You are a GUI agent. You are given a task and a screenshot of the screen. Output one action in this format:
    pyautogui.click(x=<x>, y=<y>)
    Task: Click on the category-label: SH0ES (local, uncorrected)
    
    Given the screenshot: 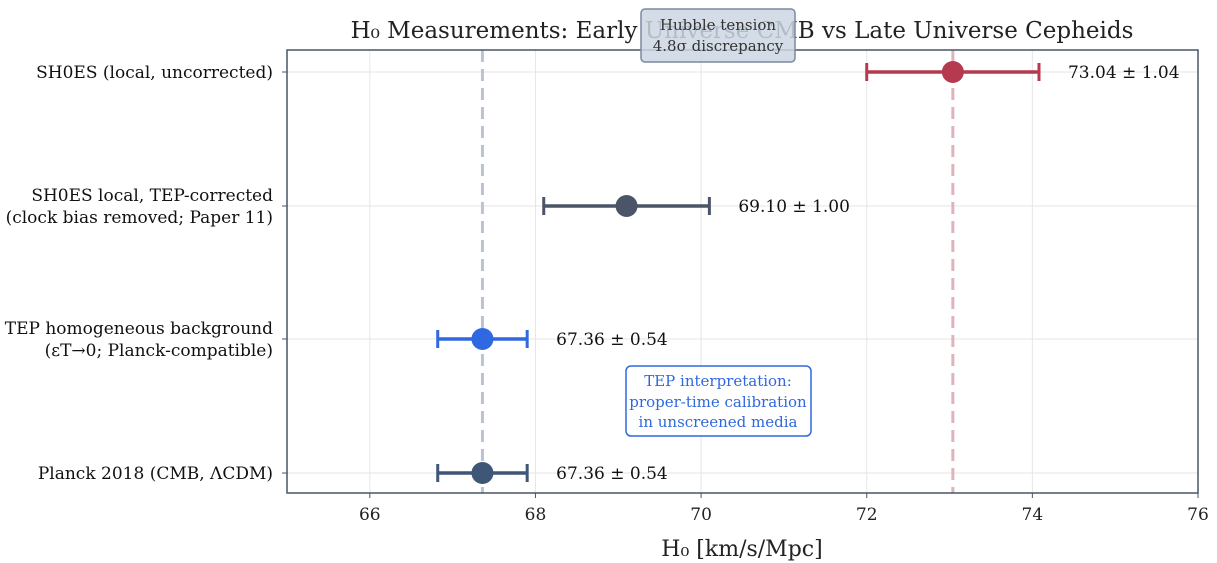 What is the action you would take?
    pyautogui.click(x=154, y=73)
    